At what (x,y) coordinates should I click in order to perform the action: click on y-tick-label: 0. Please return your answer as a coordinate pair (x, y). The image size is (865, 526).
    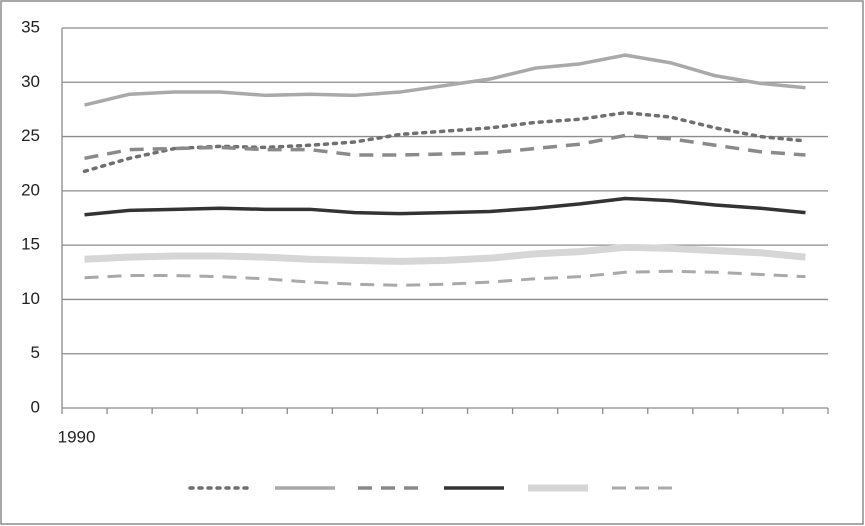
    Looking at the image, I should click on (35, 406).